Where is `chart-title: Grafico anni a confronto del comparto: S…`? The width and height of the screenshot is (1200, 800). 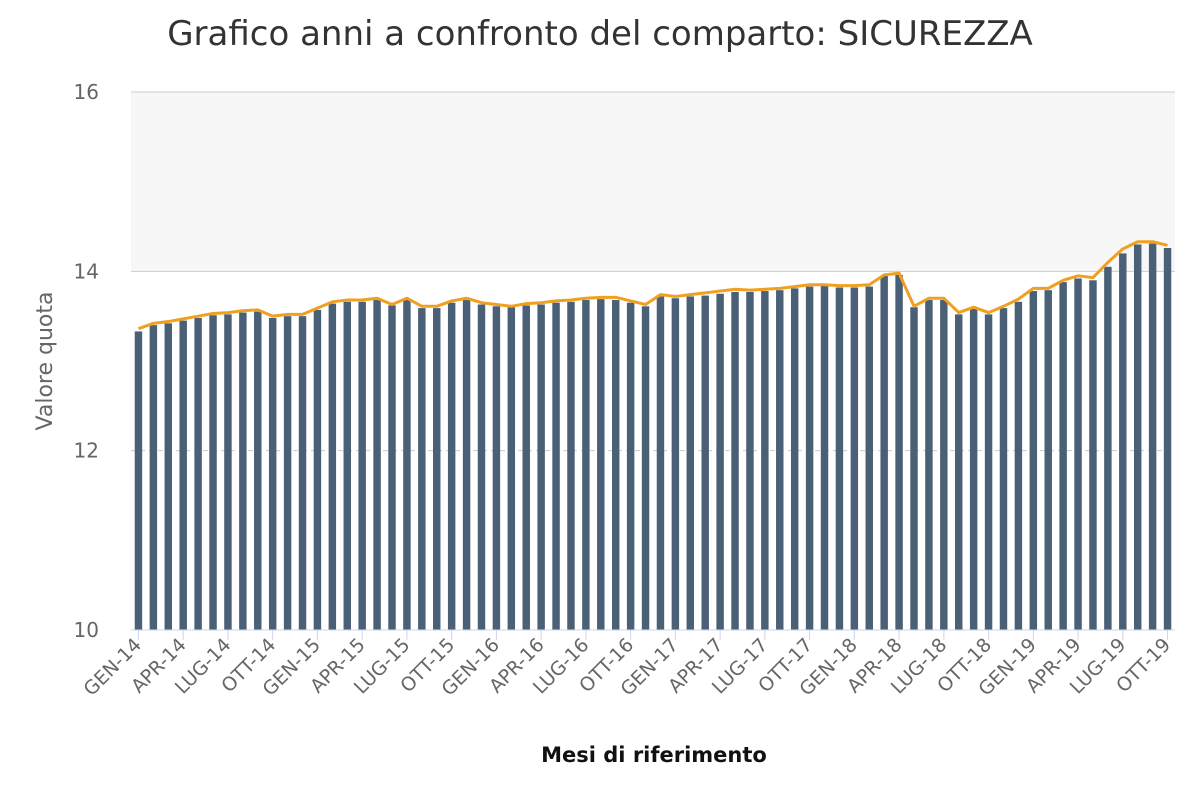 chart-title: Grafico anni a confronto del comparto: S… is located at coordinates (600, 34).